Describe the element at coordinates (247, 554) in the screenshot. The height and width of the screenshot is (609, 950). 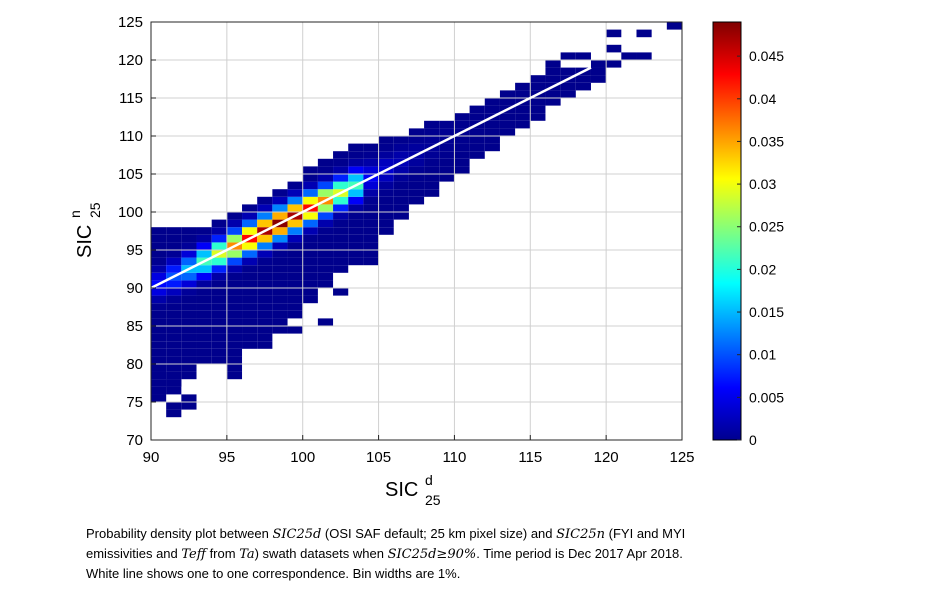
I see `caption-math: Ta` at that location.